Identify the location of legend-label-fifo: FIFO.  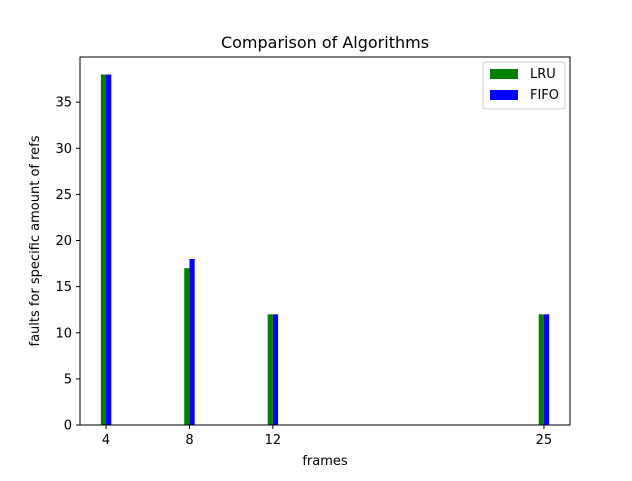
(544, 95).